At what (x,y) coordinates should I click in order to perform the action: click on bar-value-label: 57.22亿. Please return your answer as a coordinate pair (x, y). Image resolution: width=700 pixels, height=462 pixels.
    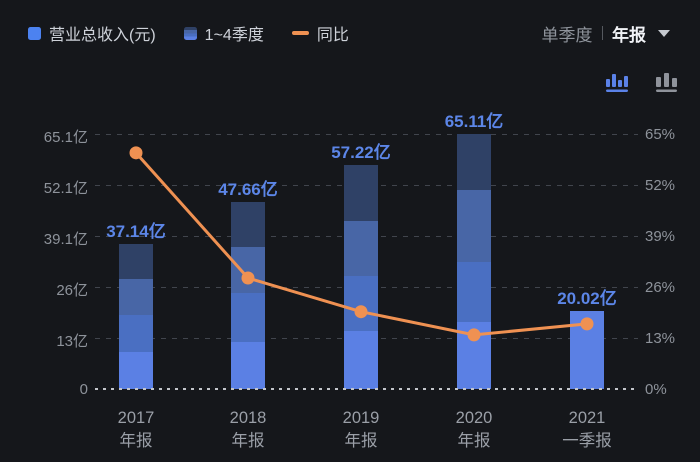
    Looking at the image, I should click on (361, 152).